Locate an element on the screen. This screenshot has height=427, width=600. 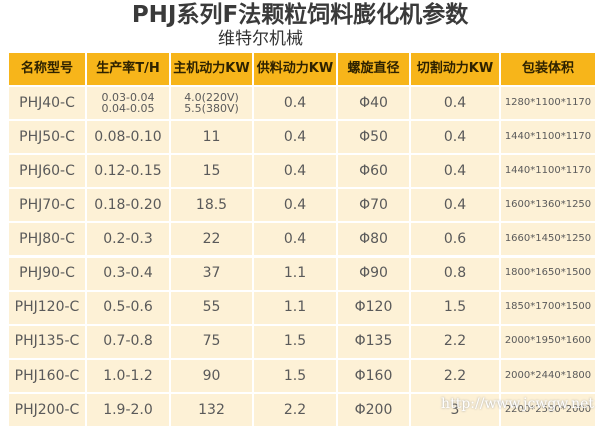
cell-text: 名称型号 is located at coordinates (46, 69).